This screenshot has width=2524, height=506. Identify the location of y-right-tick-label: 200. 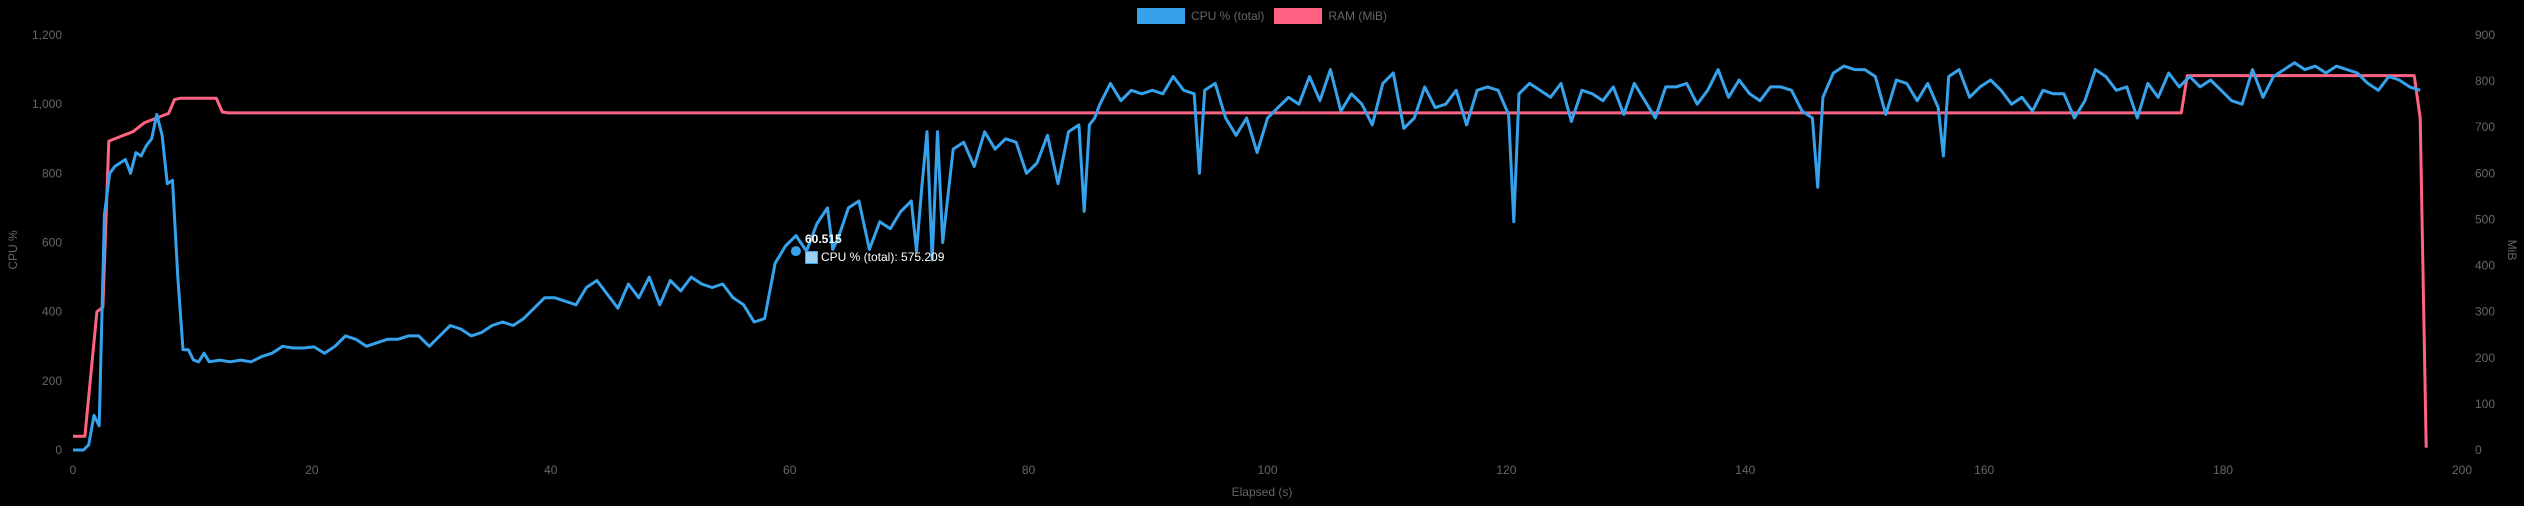
(2485, 358).